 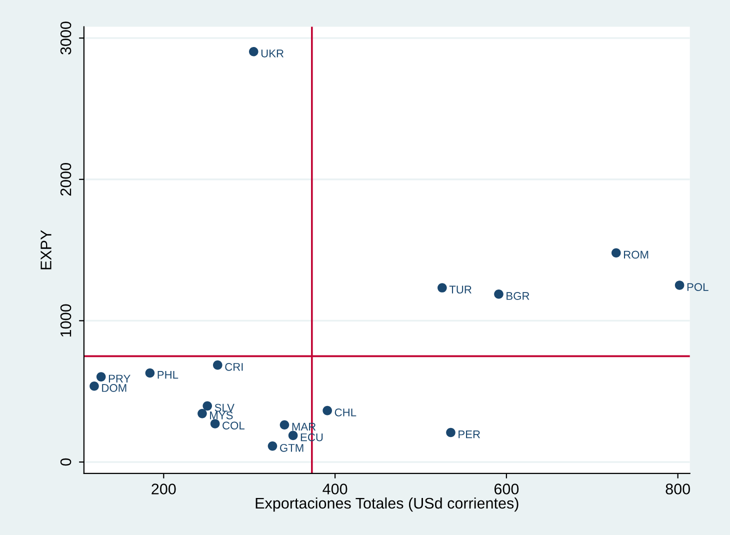 I want to click on annotation: CRI, so click(x=234, y=366).